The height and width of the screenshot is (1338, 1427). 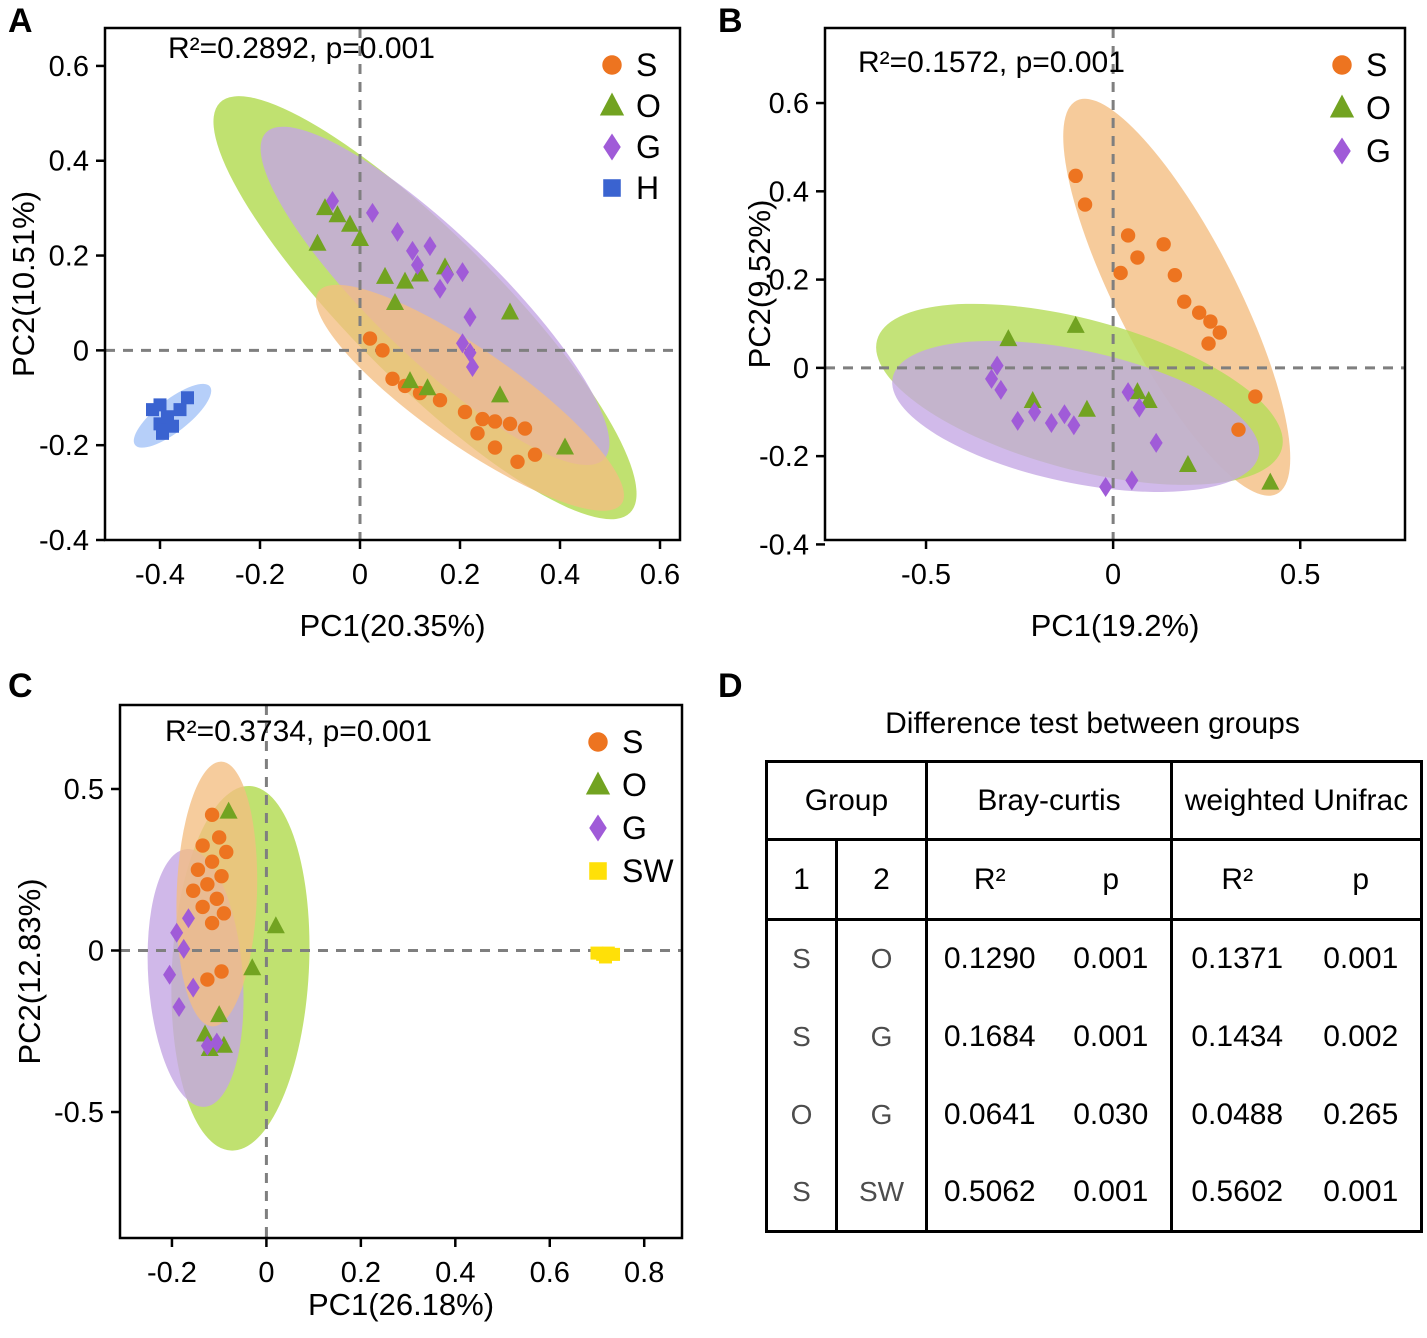 What do you see at coordinates (401, 1304) in the screenshot?
I see `x-axis-label: PC1(26.18%)` at bounding box center [401, 1304].